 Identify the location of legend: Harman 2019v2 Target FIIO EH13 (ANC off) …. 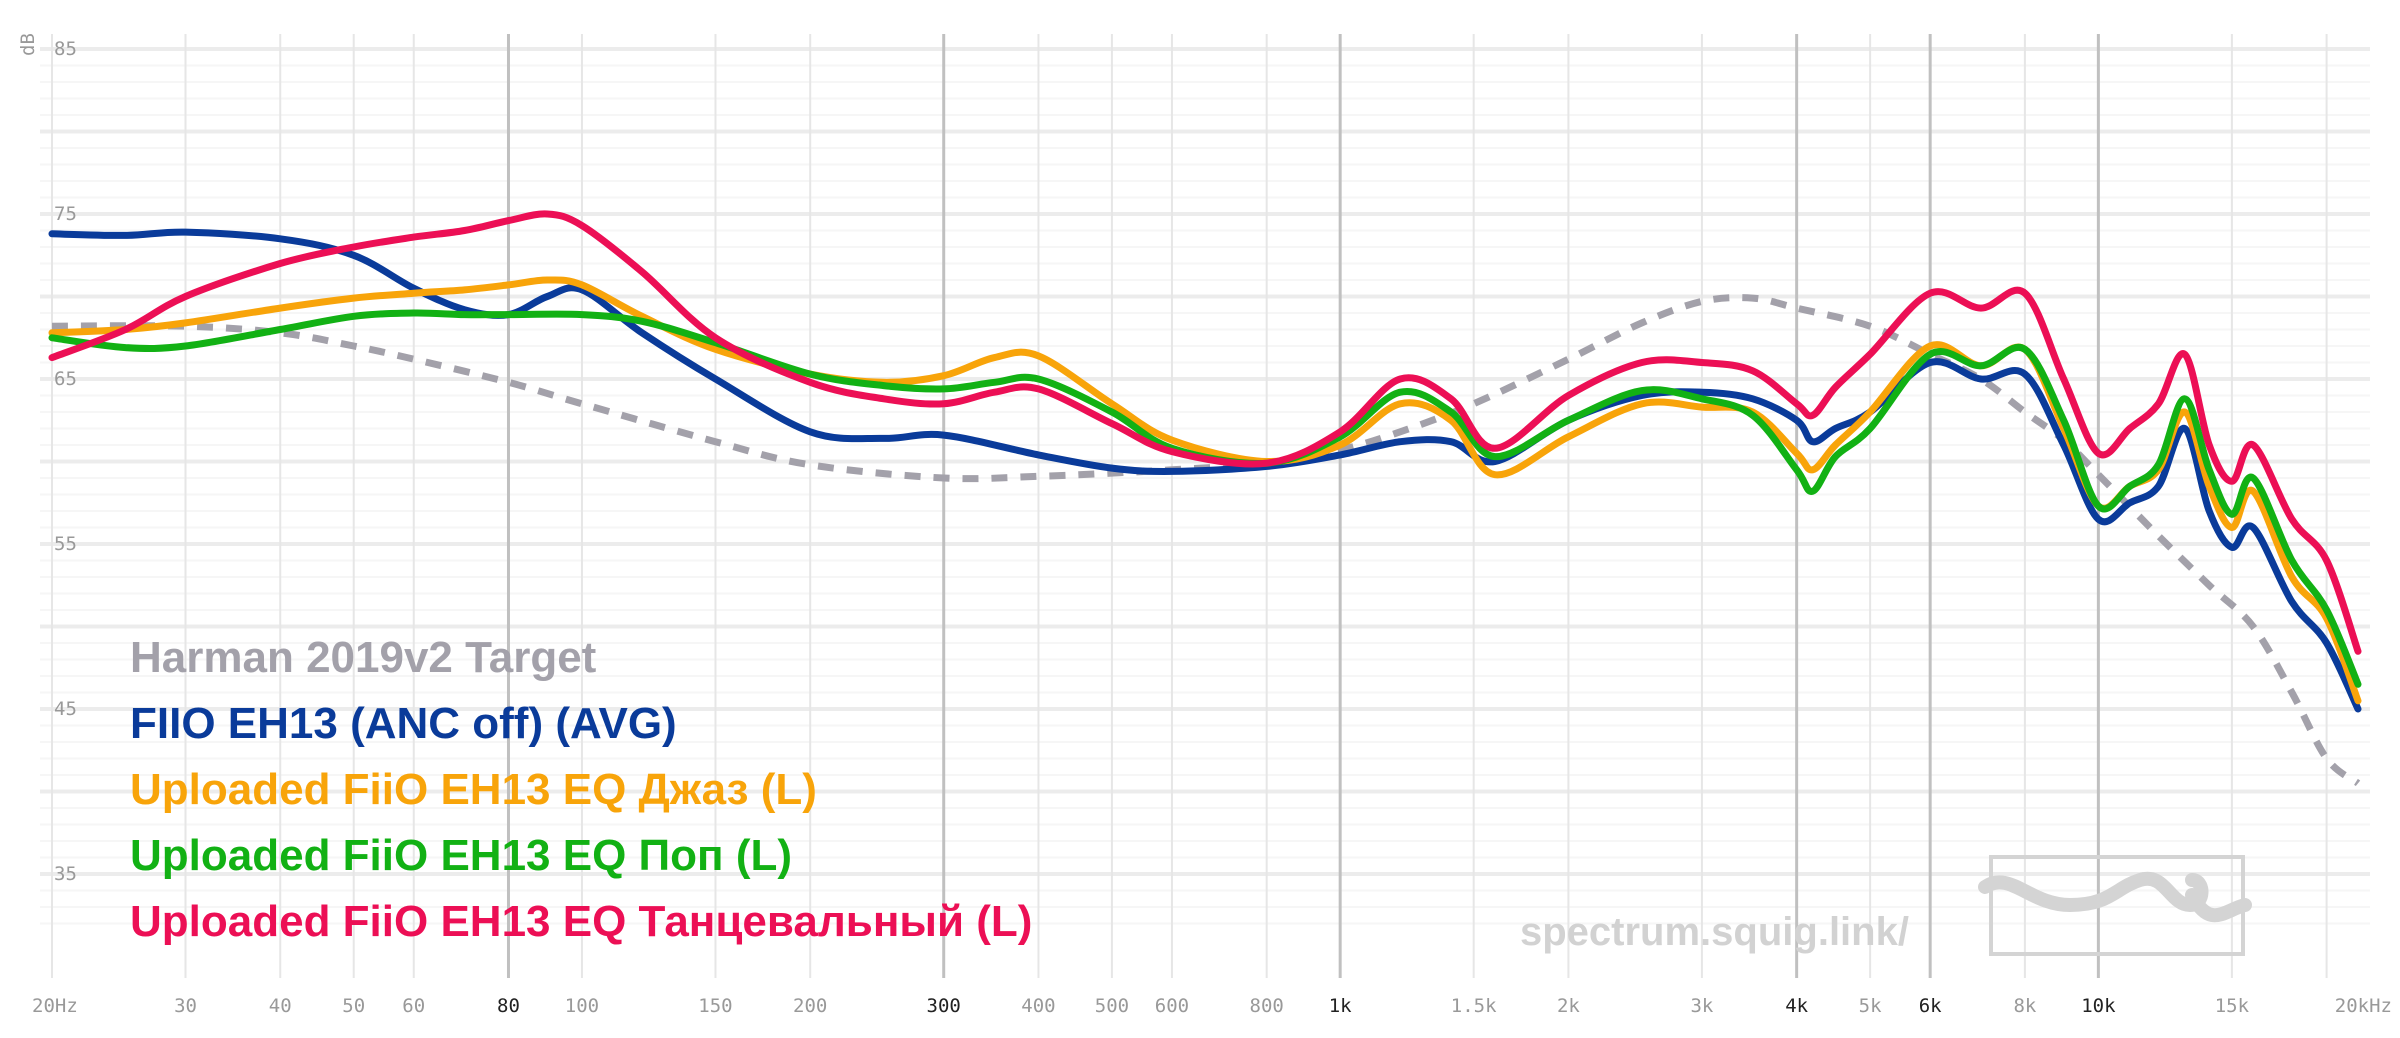
(581, 789).